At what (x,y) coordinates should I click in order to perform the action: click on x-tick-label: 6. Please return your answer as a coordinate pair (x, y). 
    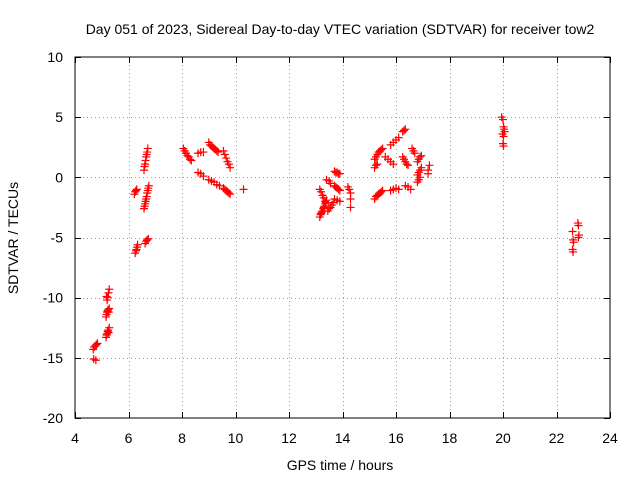
    Looking at the image, I should click on (129, 438).